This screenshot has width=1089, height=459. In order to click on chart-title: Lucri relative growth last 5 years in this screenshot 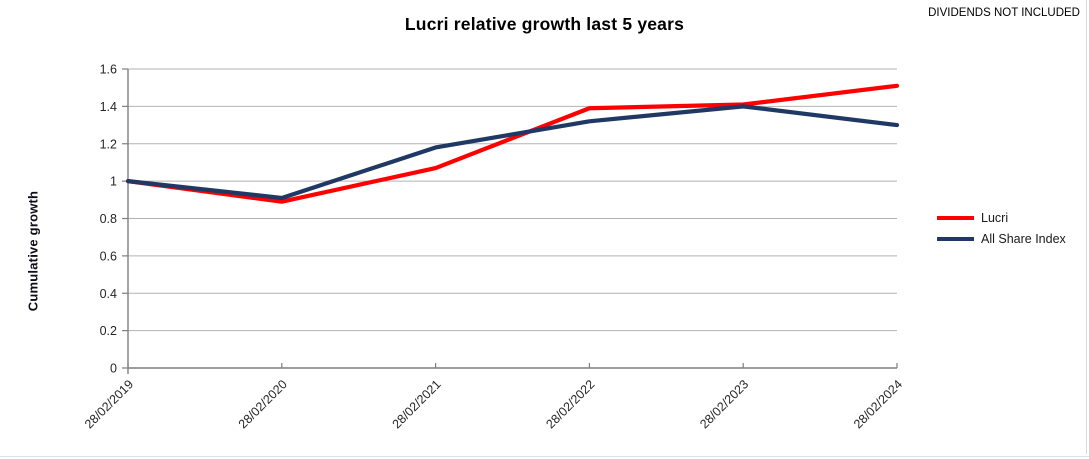, I will do `click(544, 24)`.